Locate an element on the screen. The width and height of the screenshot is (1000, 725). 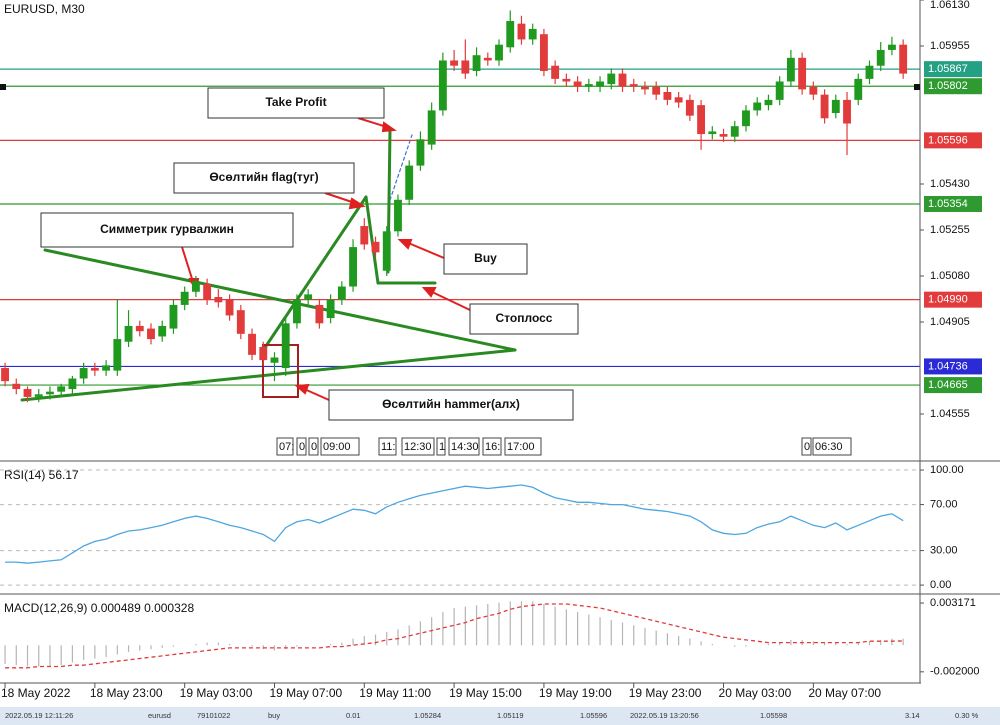
status-cell: 2022.05.19 13:20:56 is located at coordinates (664, 715).